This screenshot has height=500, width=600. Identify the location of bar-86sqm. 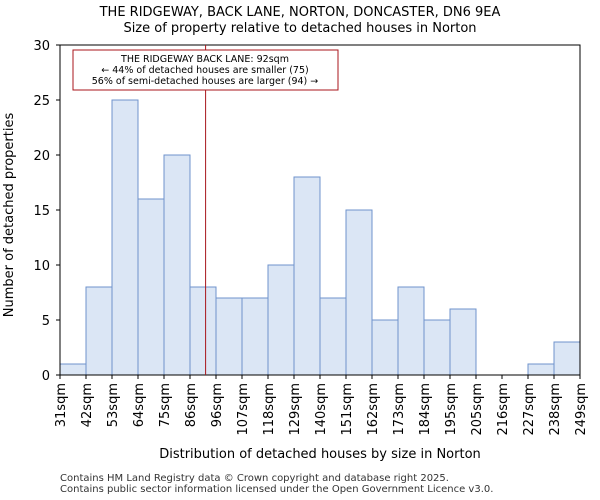
(203, 331).